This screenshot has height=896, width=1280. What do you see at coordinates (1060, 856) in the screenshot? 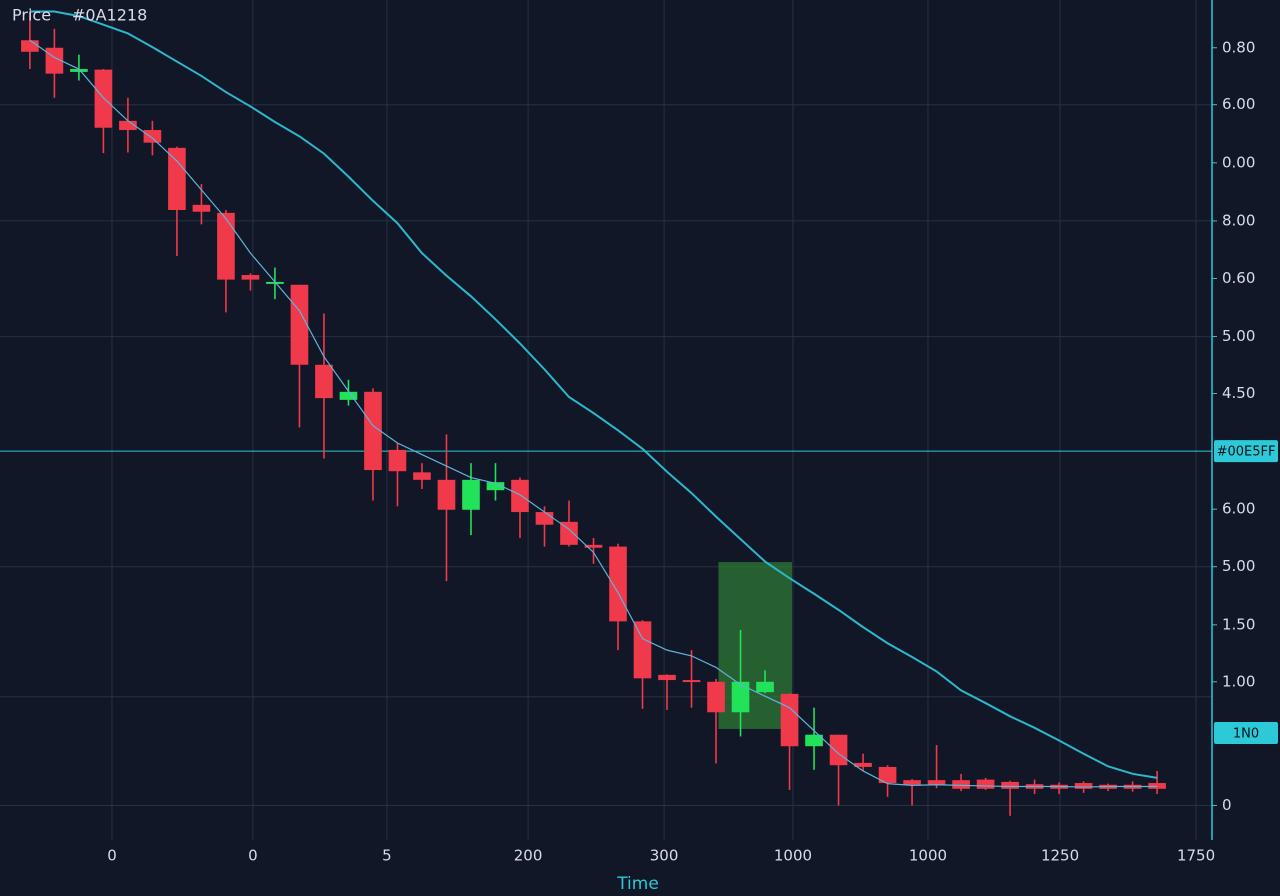
I see `x-tick-label: 1250` at bounding box center [1060, 856].